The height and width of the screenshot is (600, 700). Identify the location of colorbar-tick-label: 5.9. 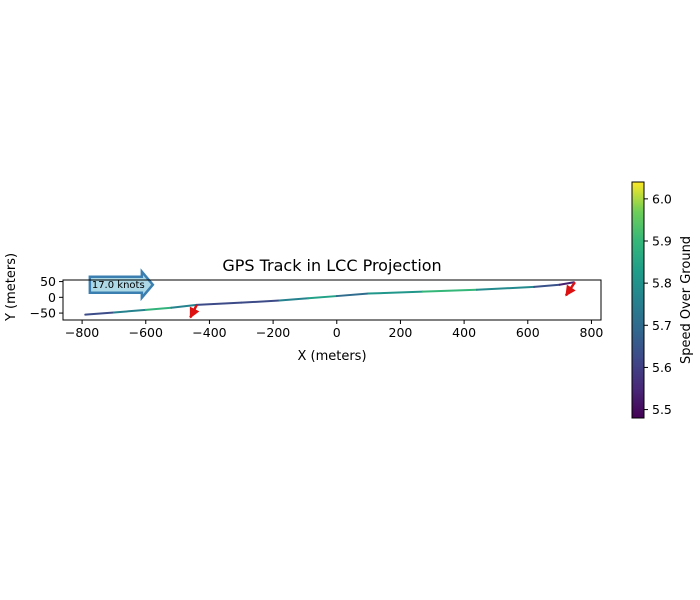
(662, 241).